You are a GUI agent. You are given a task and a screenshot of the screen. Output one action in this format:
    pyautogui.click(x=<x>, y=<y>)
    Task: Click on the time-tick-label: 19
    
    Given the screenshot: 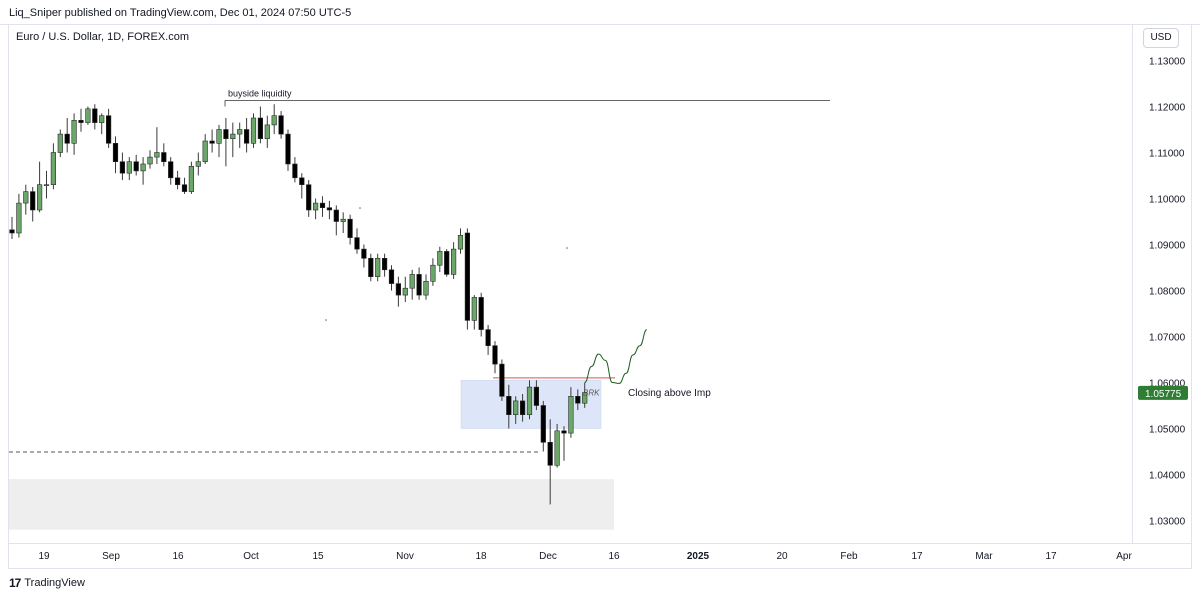 What is the action you would take?
    pyautogui.click(x=44, y=556)
    